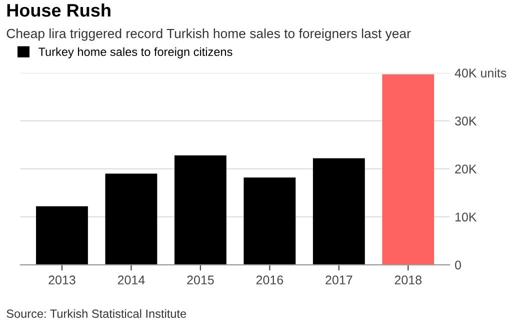  I want to click on y-tick-label: 40K units, so click(480, 73).